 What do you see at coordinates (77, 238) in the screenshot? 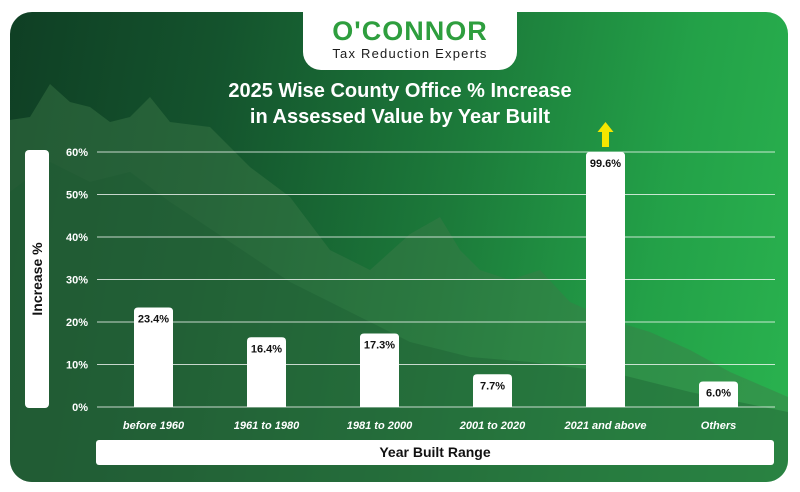
I see `y-tick-label: 40%` at bounding box center [77, 238].